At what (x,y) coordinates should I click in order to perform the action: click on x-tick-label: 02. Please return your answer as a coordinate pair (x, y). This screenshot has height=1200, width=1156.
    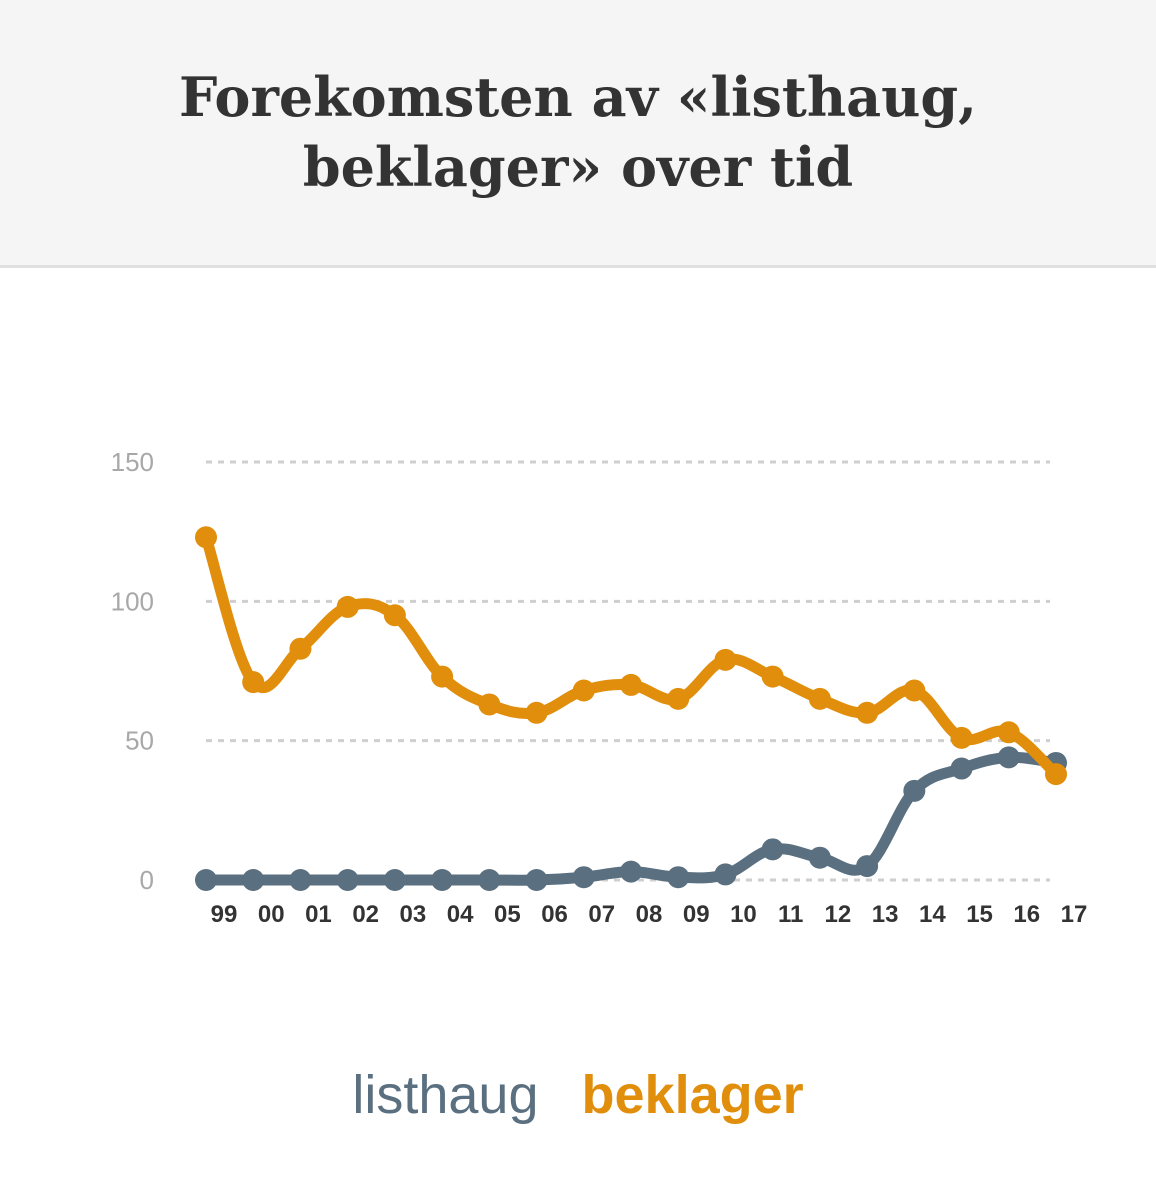
    Looking at the image, I should click on (365, 914).